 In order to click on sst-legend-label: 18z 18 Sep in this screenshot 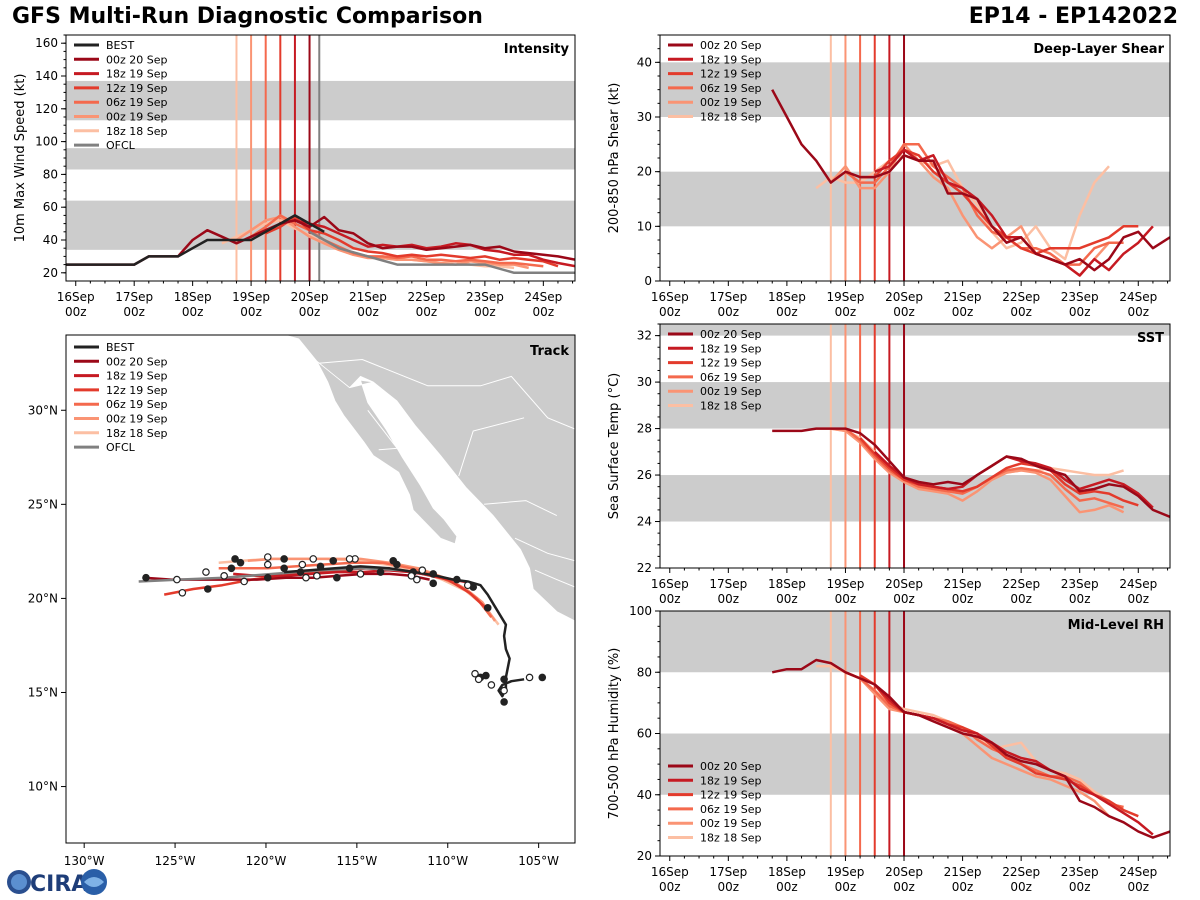, I will do `click(731, 406)`.